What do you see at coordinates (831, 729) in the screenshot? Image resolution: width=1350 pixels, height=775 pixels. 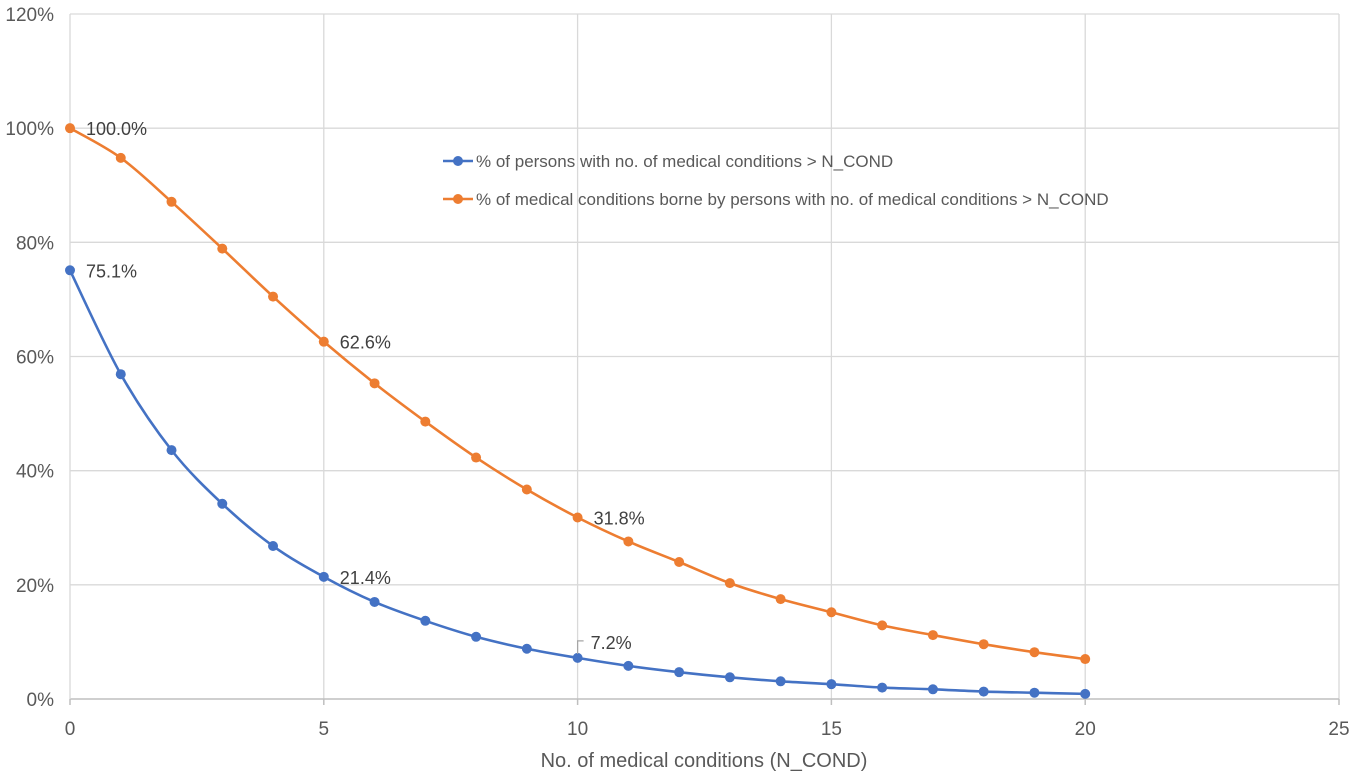 I see `x-tick-label: 15` at bounding box center [831, 729].